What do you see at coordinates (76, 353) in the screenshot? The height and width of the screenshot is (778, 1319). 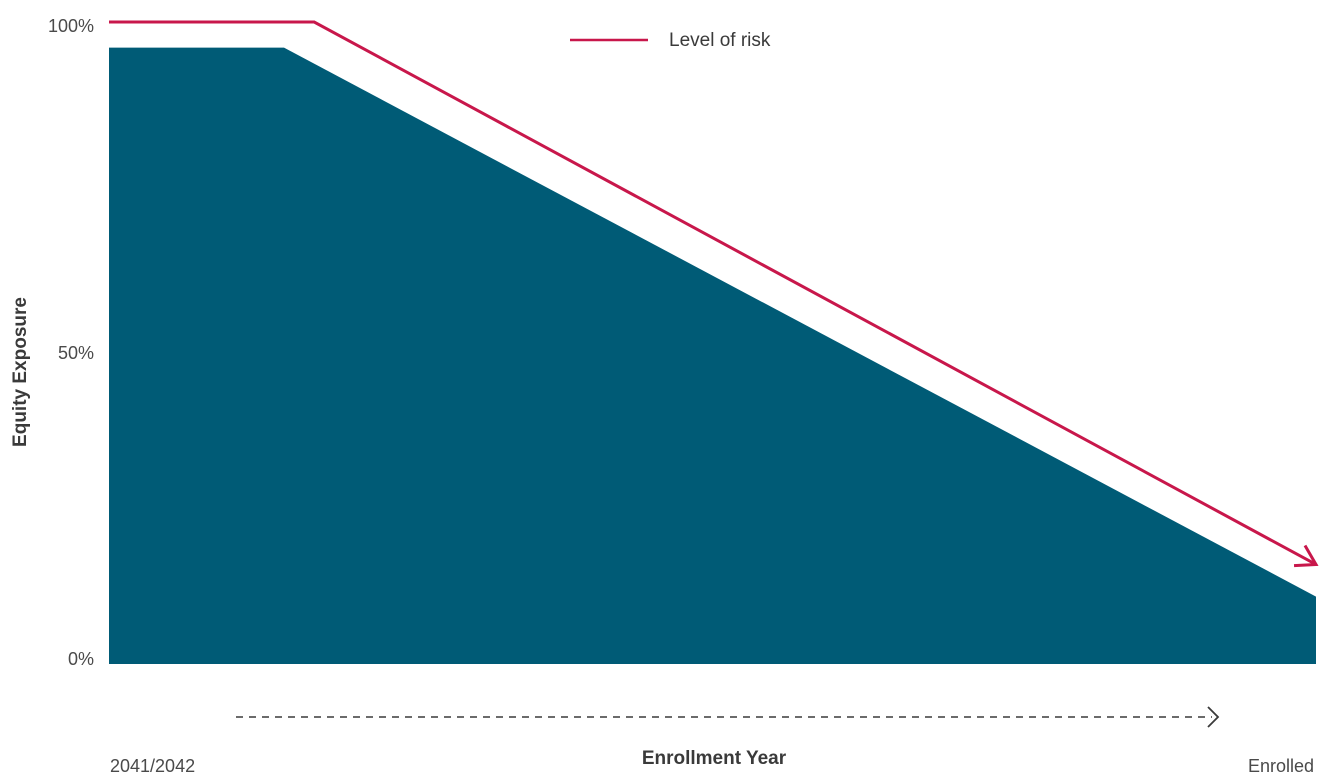 I see `y-tick-label-50: 50%` at bounding box center [76, 353].